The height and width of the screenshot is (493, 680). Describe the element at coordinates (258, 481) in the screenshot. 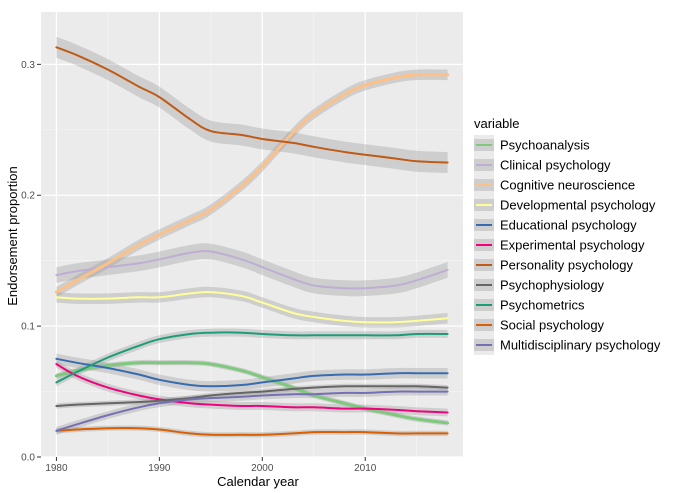

I see `x-axis-label: Calendar year` at that location.